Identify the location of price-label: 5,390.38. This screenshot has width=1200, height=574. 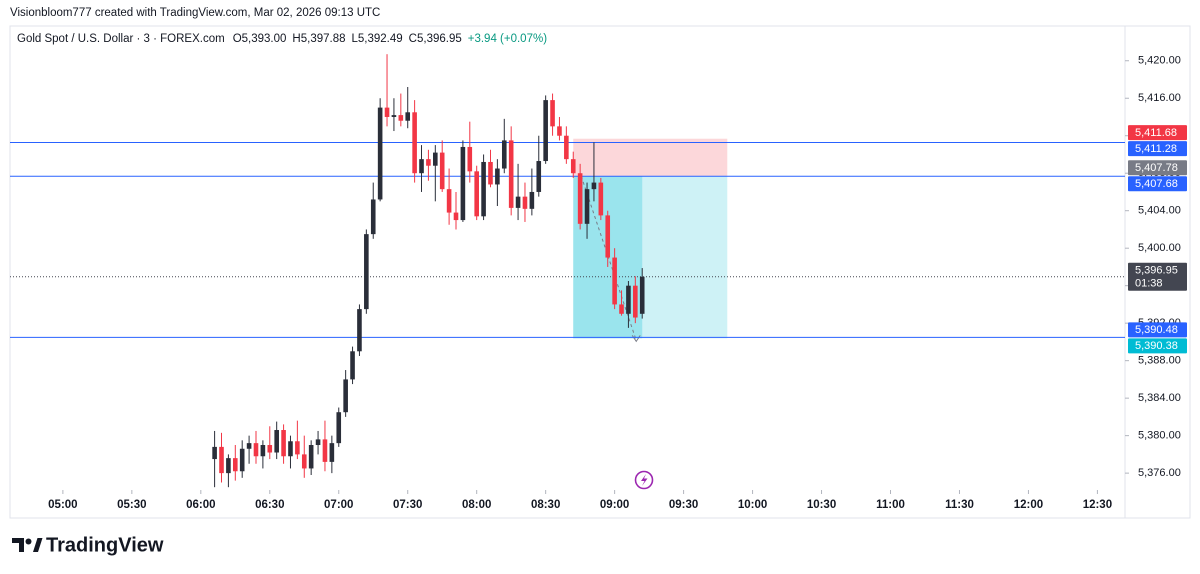
(1156, 346).